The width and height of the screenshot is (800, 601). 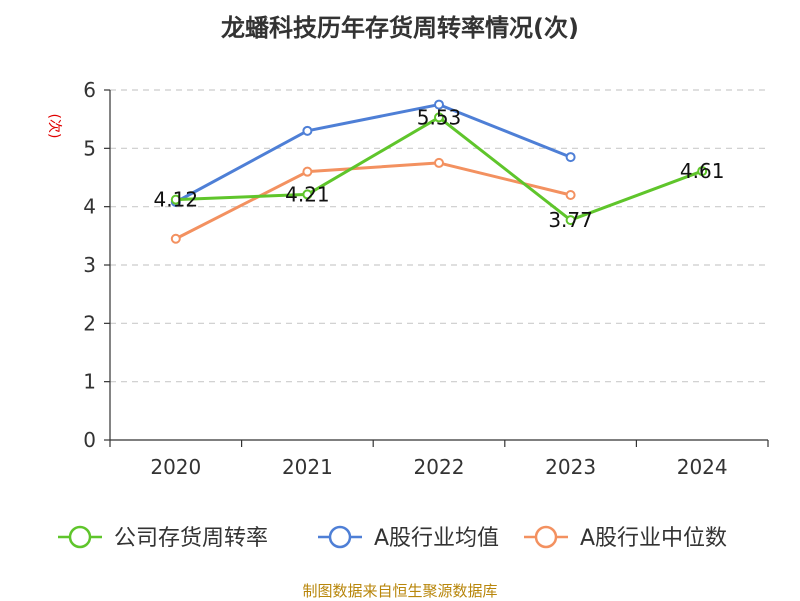 I want to click on source-note: 制图数据来自恒生聚源数据库, so click(x=400, y=591).